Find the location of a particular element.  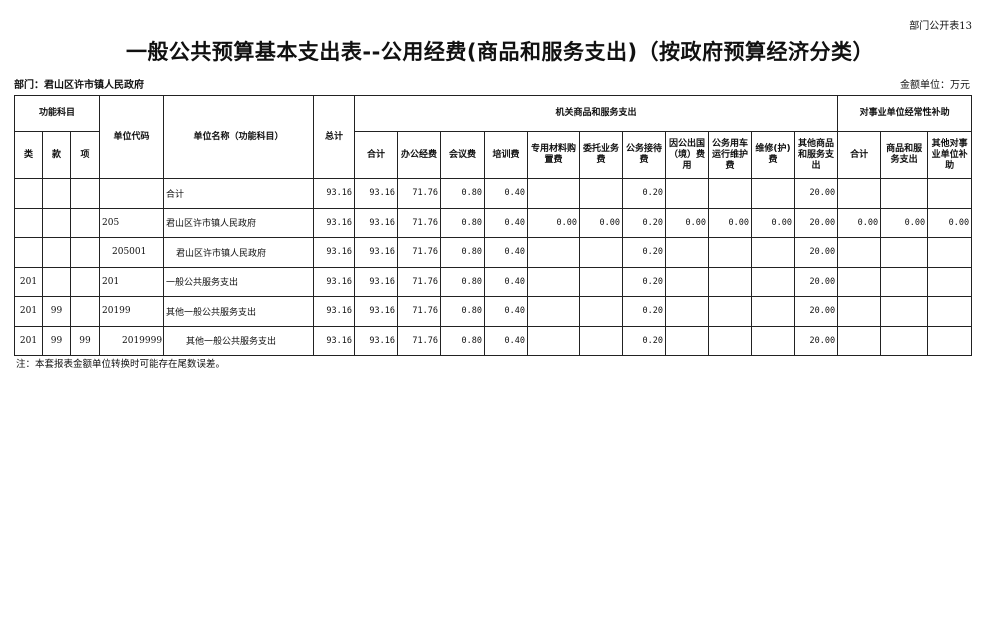

header-col-agency: 委托业务费 is located at coordinates (601, 155).